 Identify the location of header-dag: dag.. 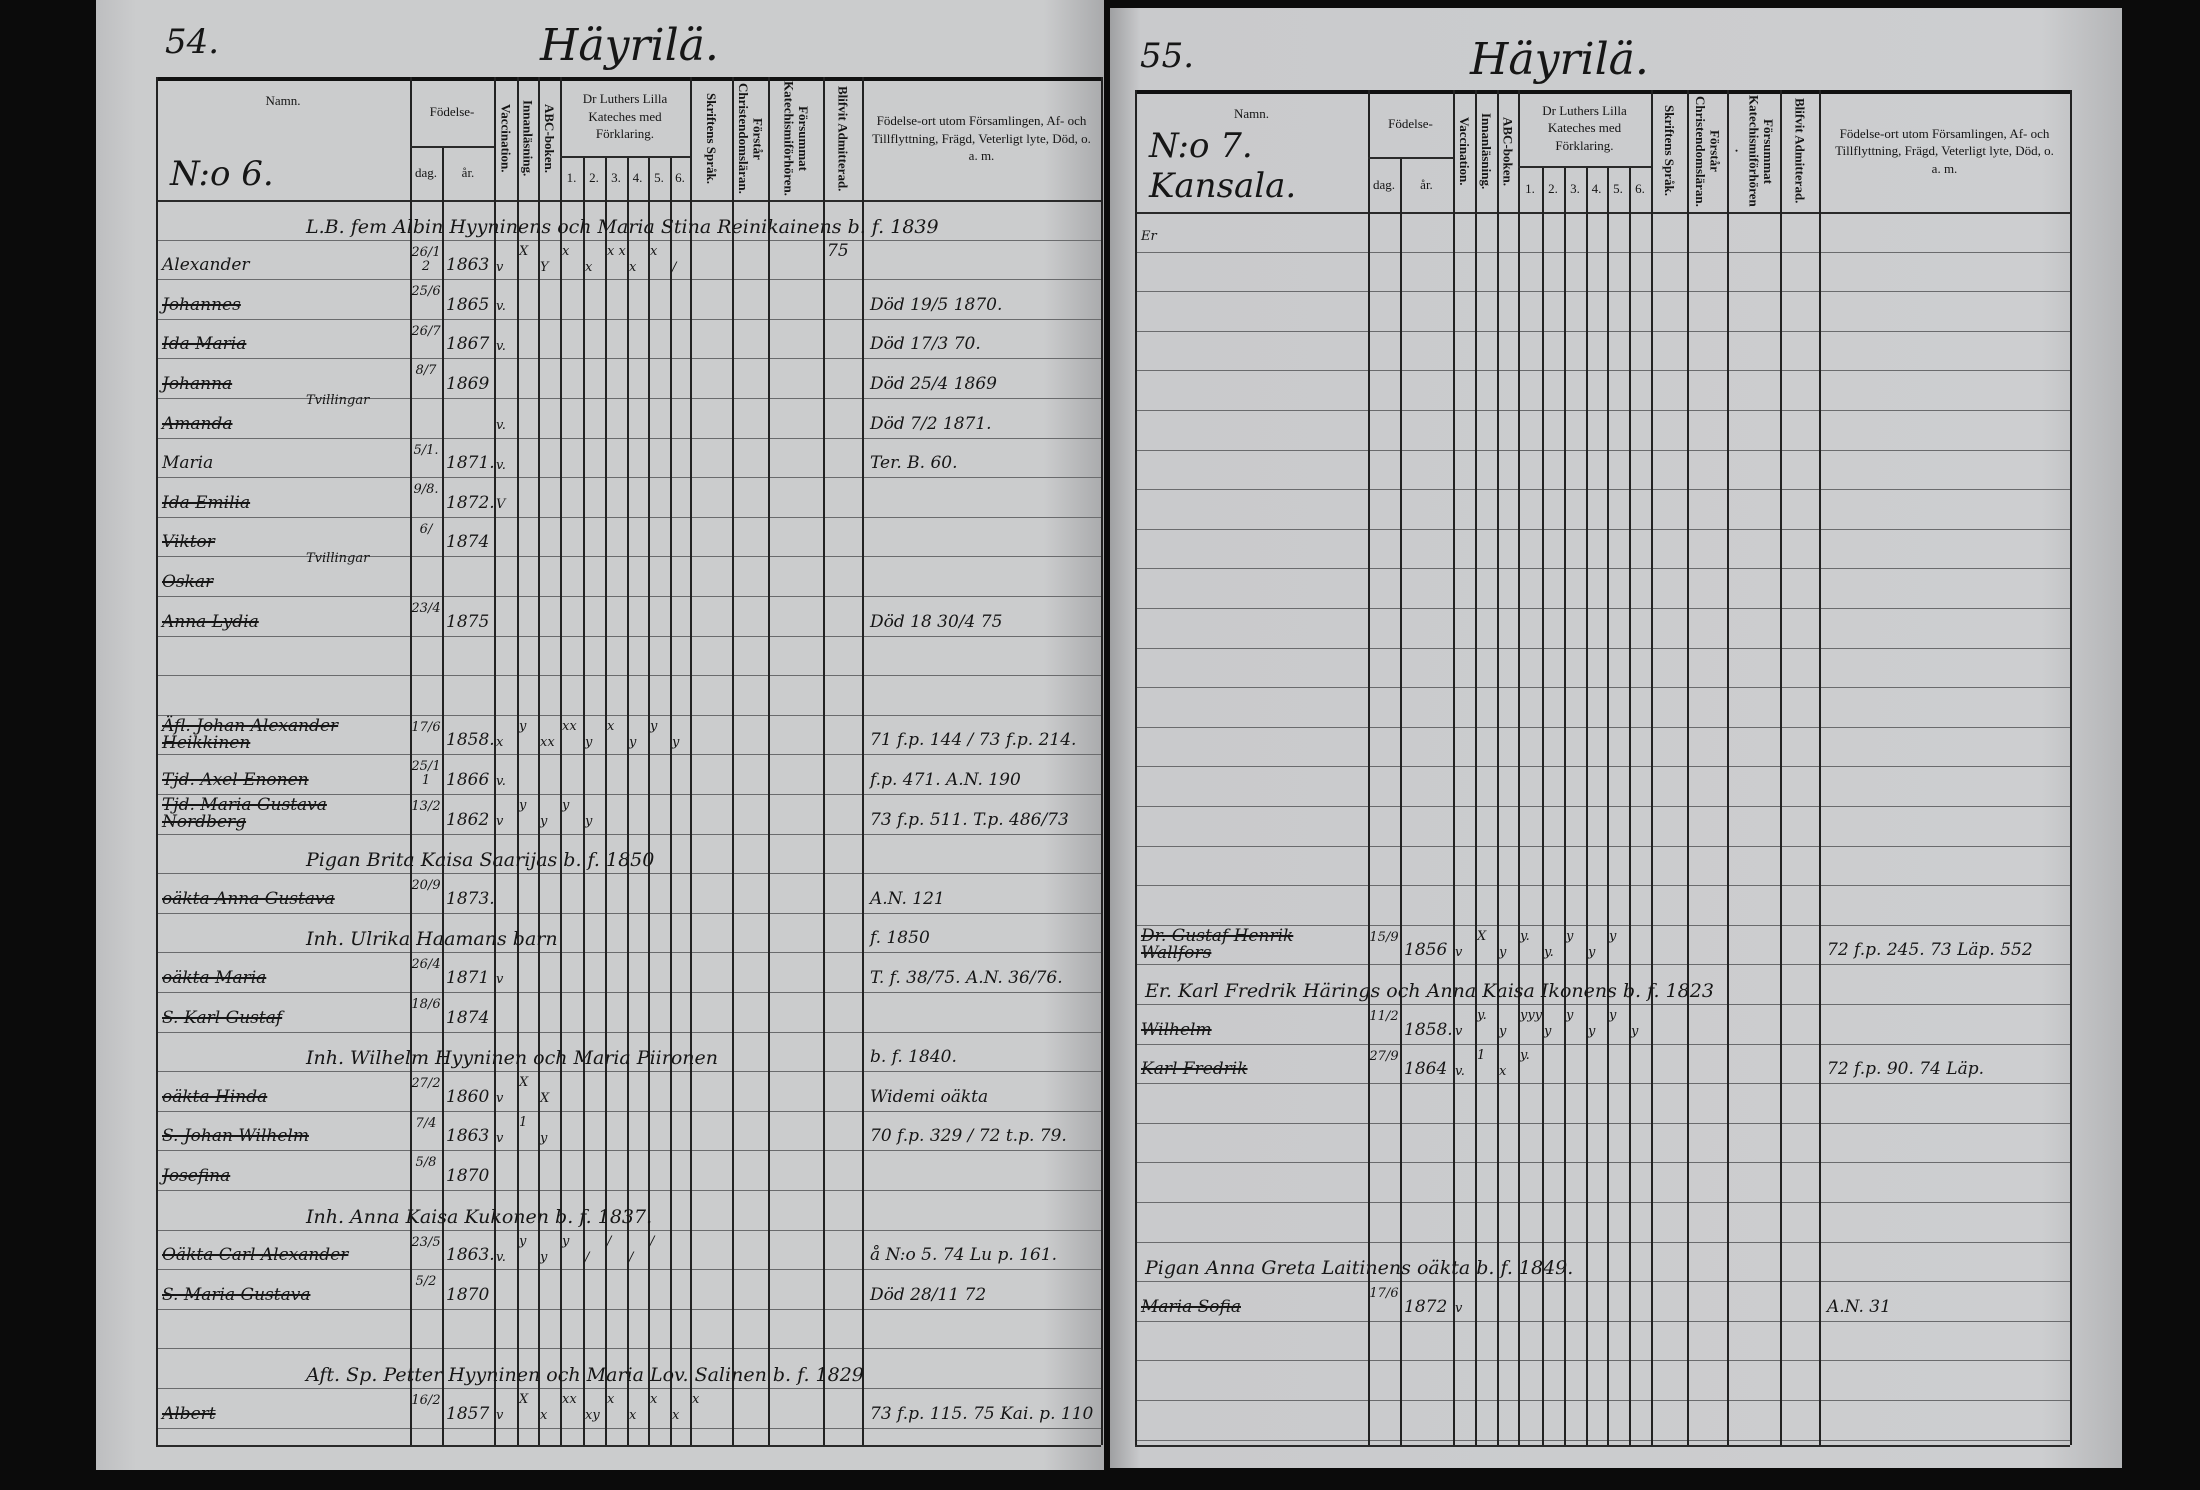
(426, 173).